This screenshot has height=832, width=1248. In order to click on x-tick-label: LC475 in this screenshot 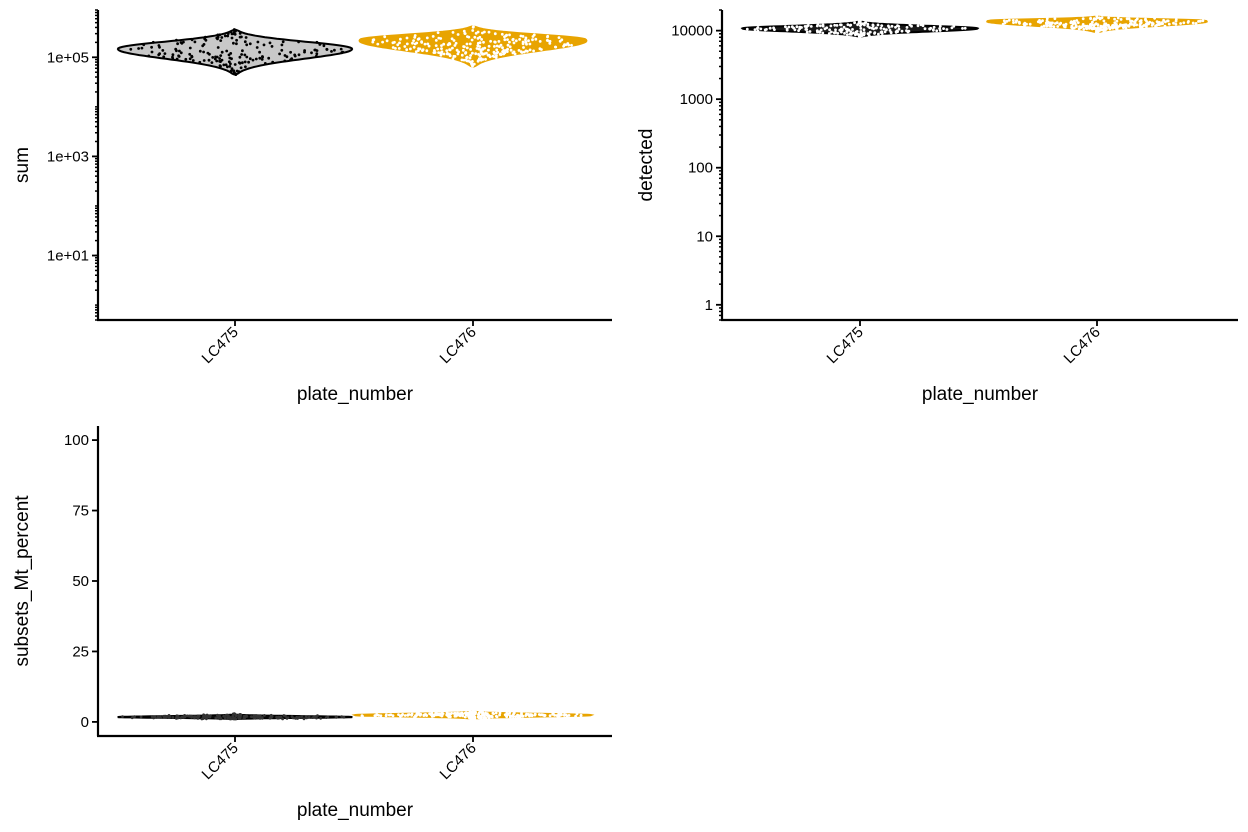, I will do `click(220, 345)`.